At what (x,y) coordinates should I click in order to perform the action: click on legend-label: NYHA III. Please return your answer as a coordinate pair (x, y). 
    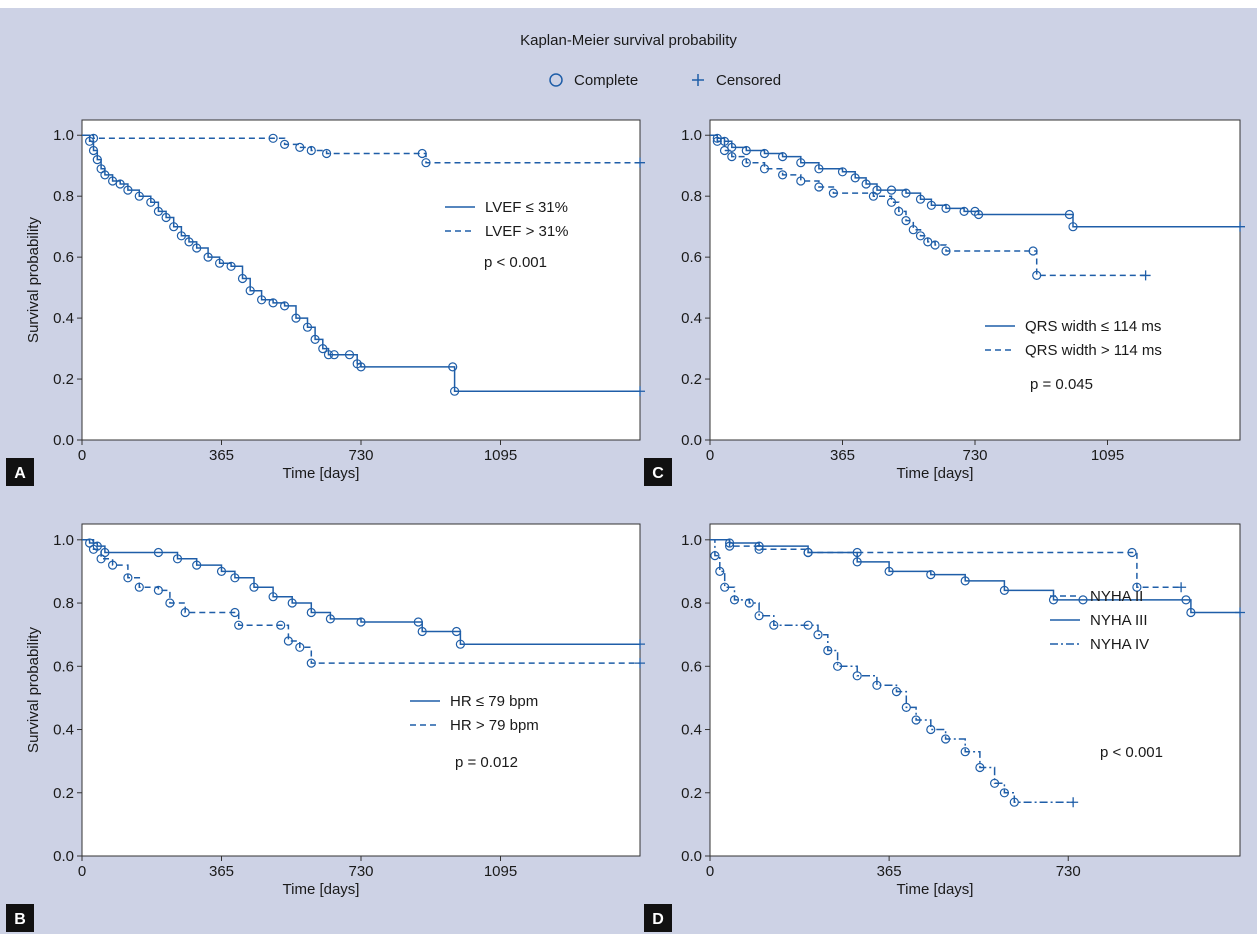
    Looking at the image, I should click on (1119, 620).